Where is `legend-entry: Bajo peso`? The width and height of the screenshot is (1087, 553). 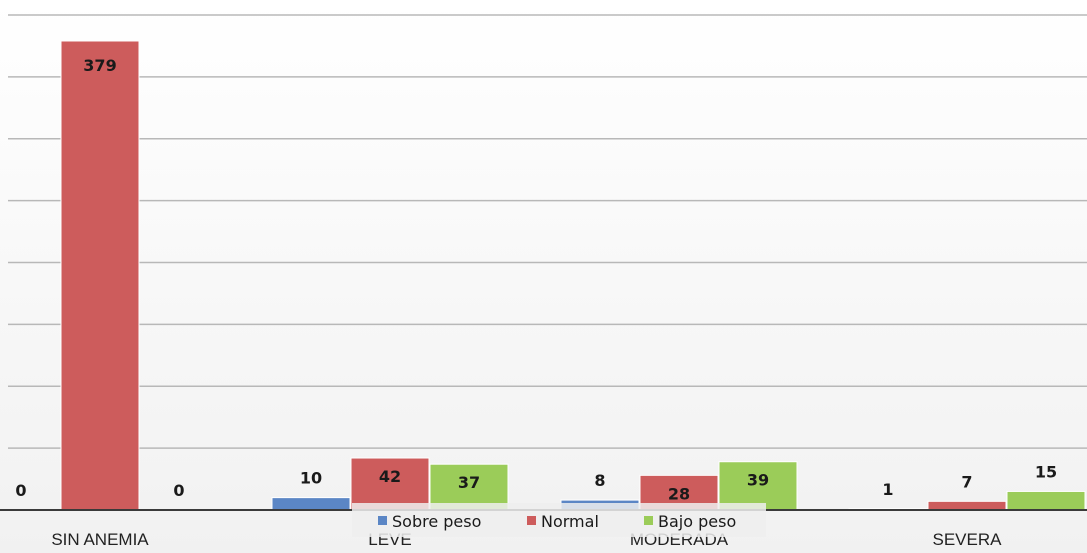
legend-entry: Bajo peso is located at coordinates (697, 521).